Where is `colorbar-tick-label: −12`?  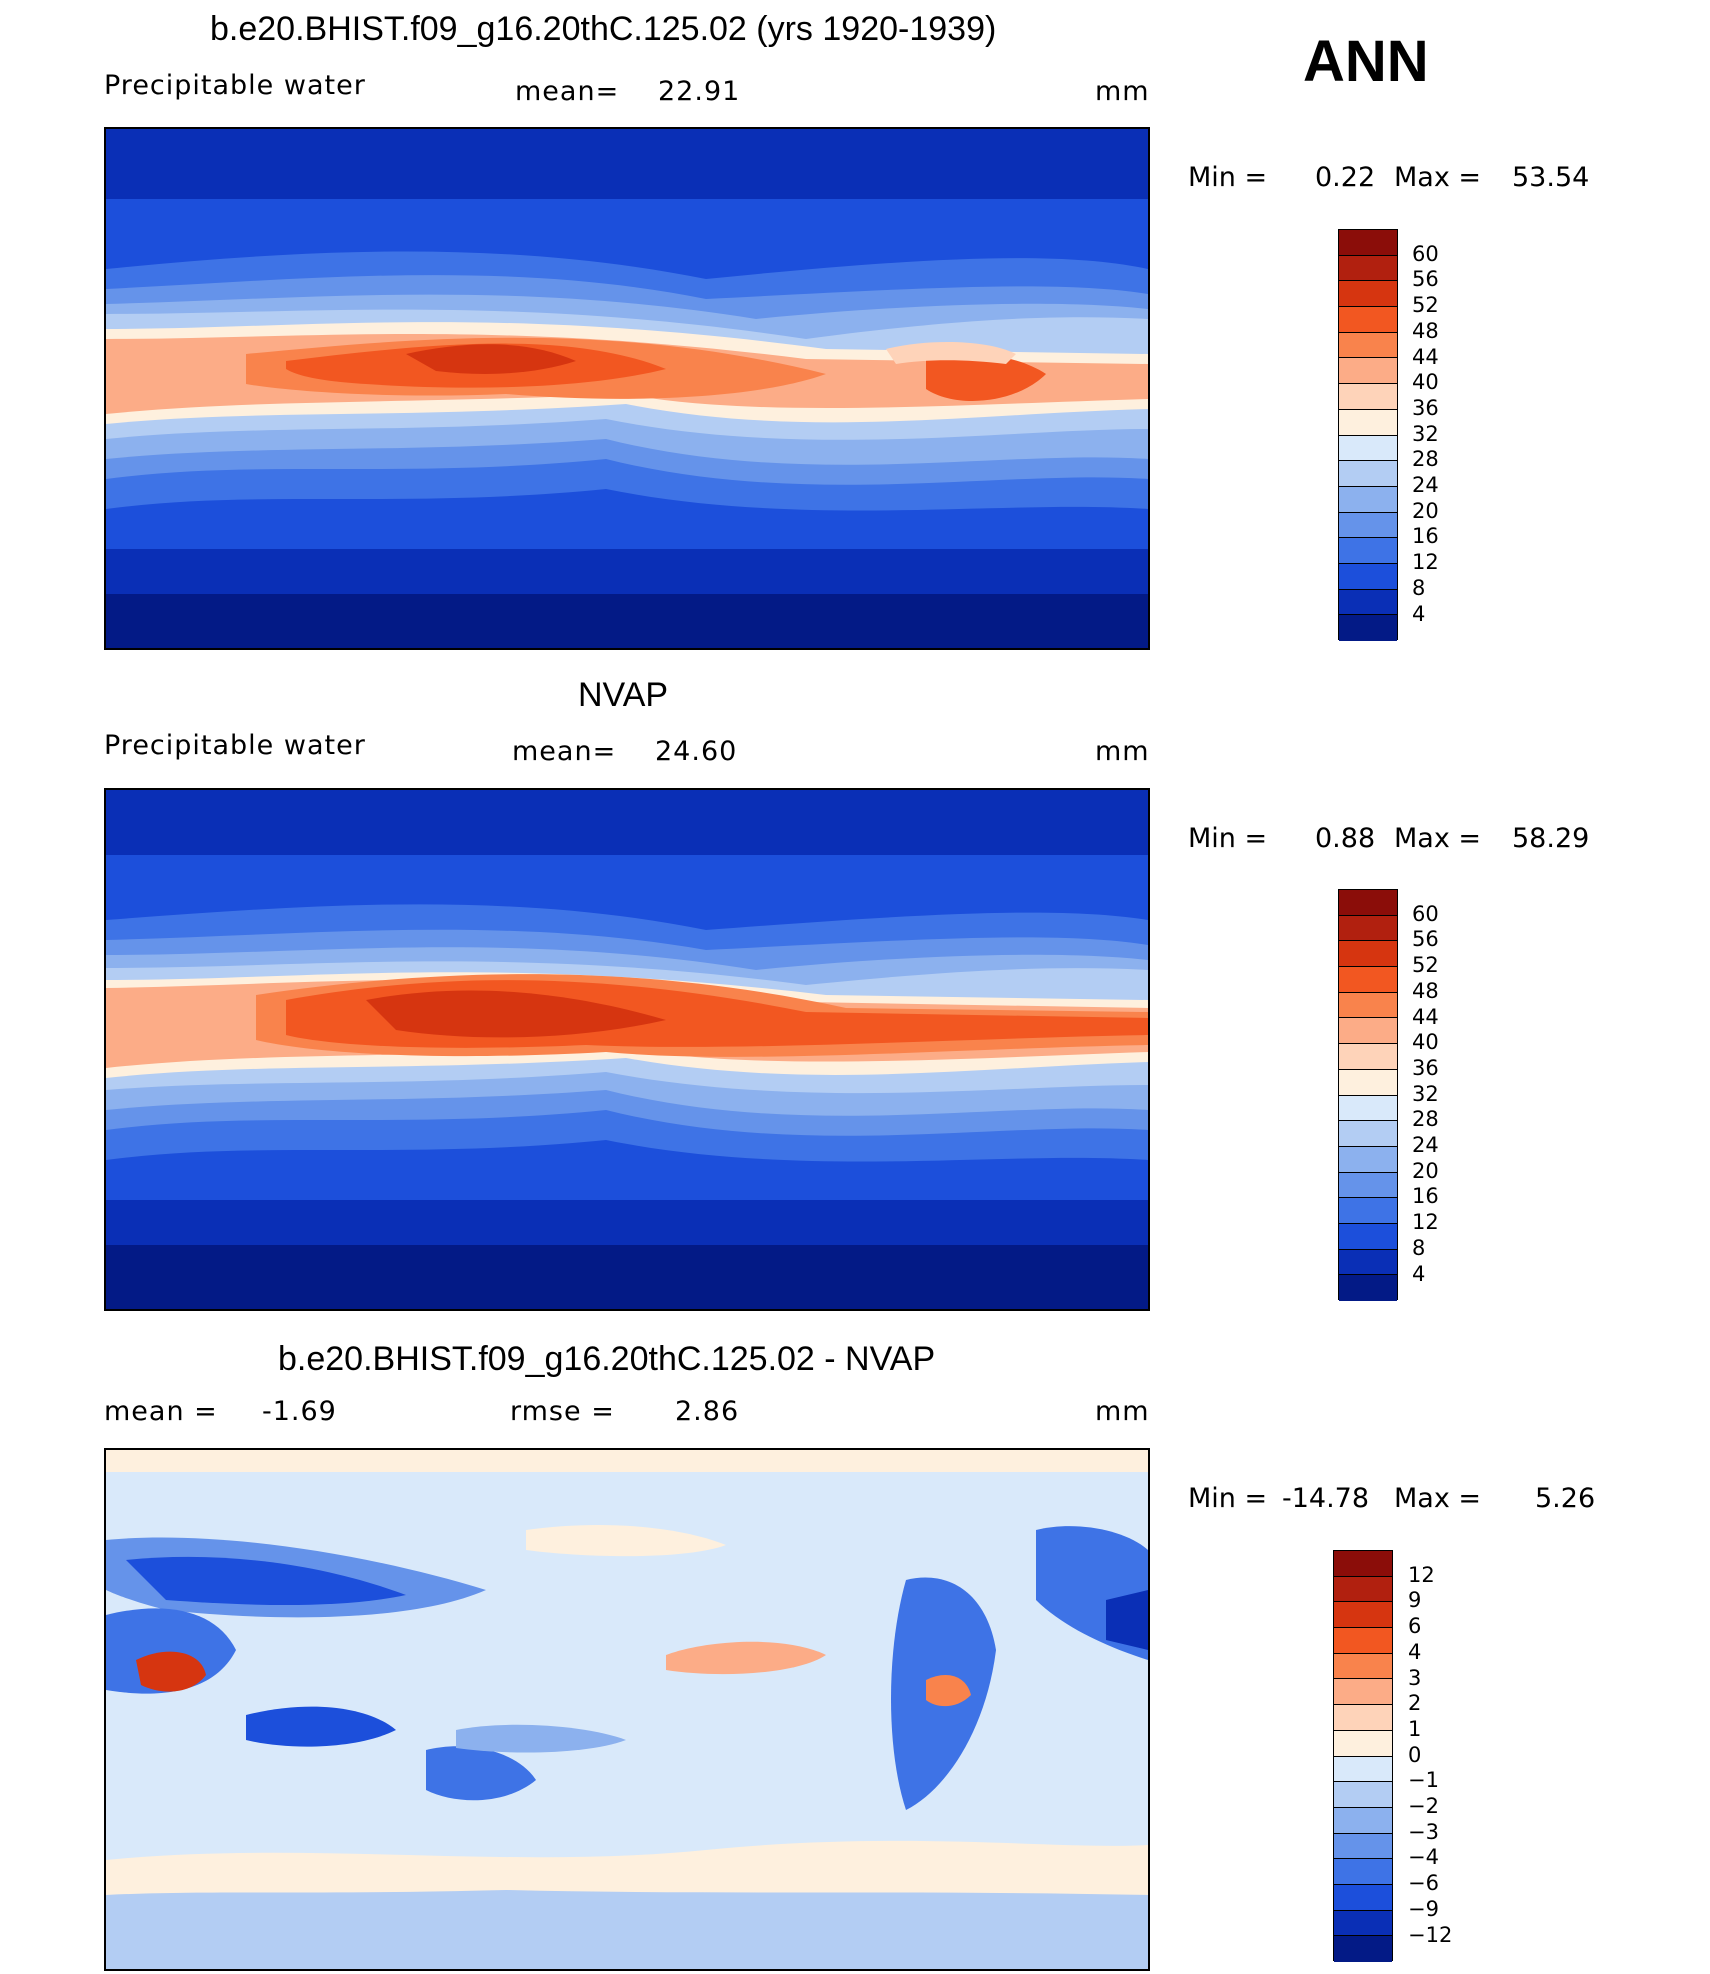 colorbar-tick-label: −12 is located at coordinates (1430, 1934).